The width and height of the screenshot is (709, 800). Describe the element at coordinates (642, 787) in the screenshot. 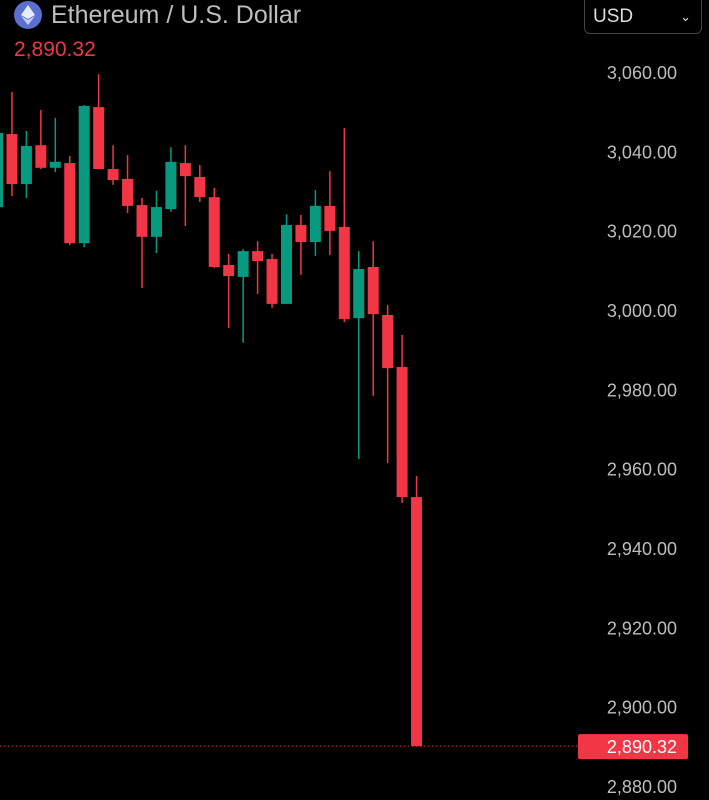

I see `y-tick-label: 2,880.00` at that location.